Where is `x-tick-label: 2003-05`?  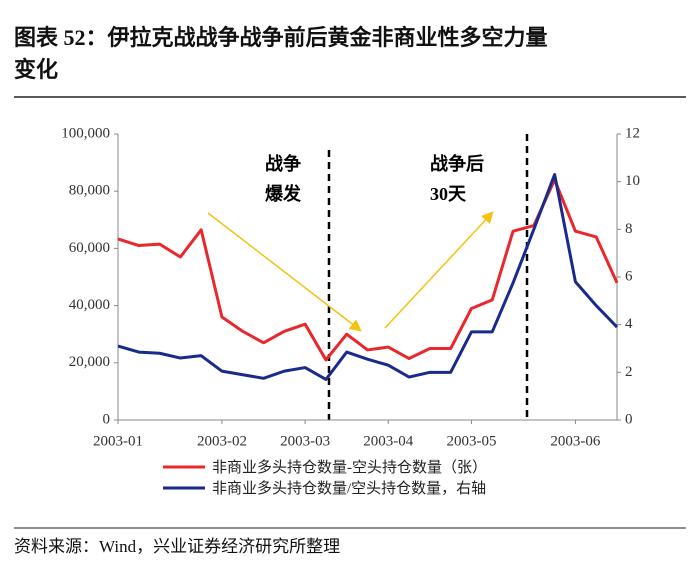
x-tick-label: 2003-05 is located at coordinates (471, 441).